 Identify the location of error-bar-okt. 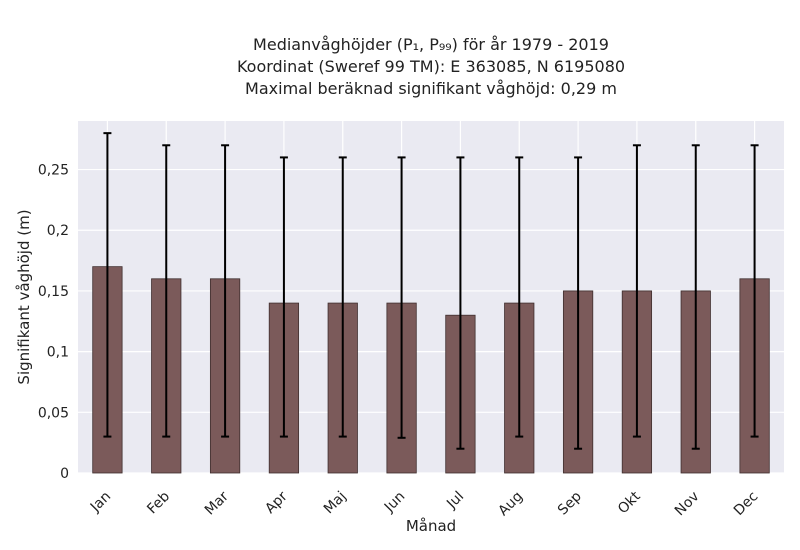
(636, 291).